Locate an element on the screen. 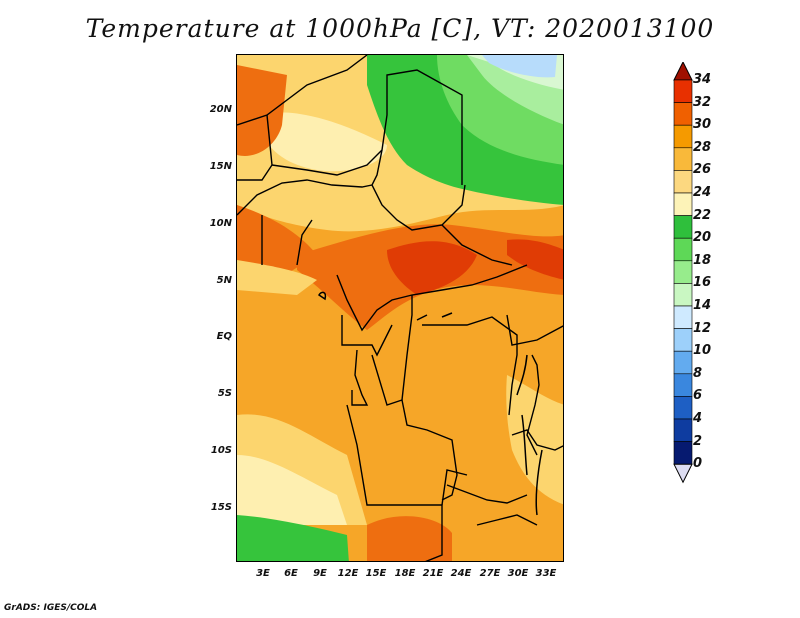  colorbar-label: 20 is located at coordinates (702, 238).